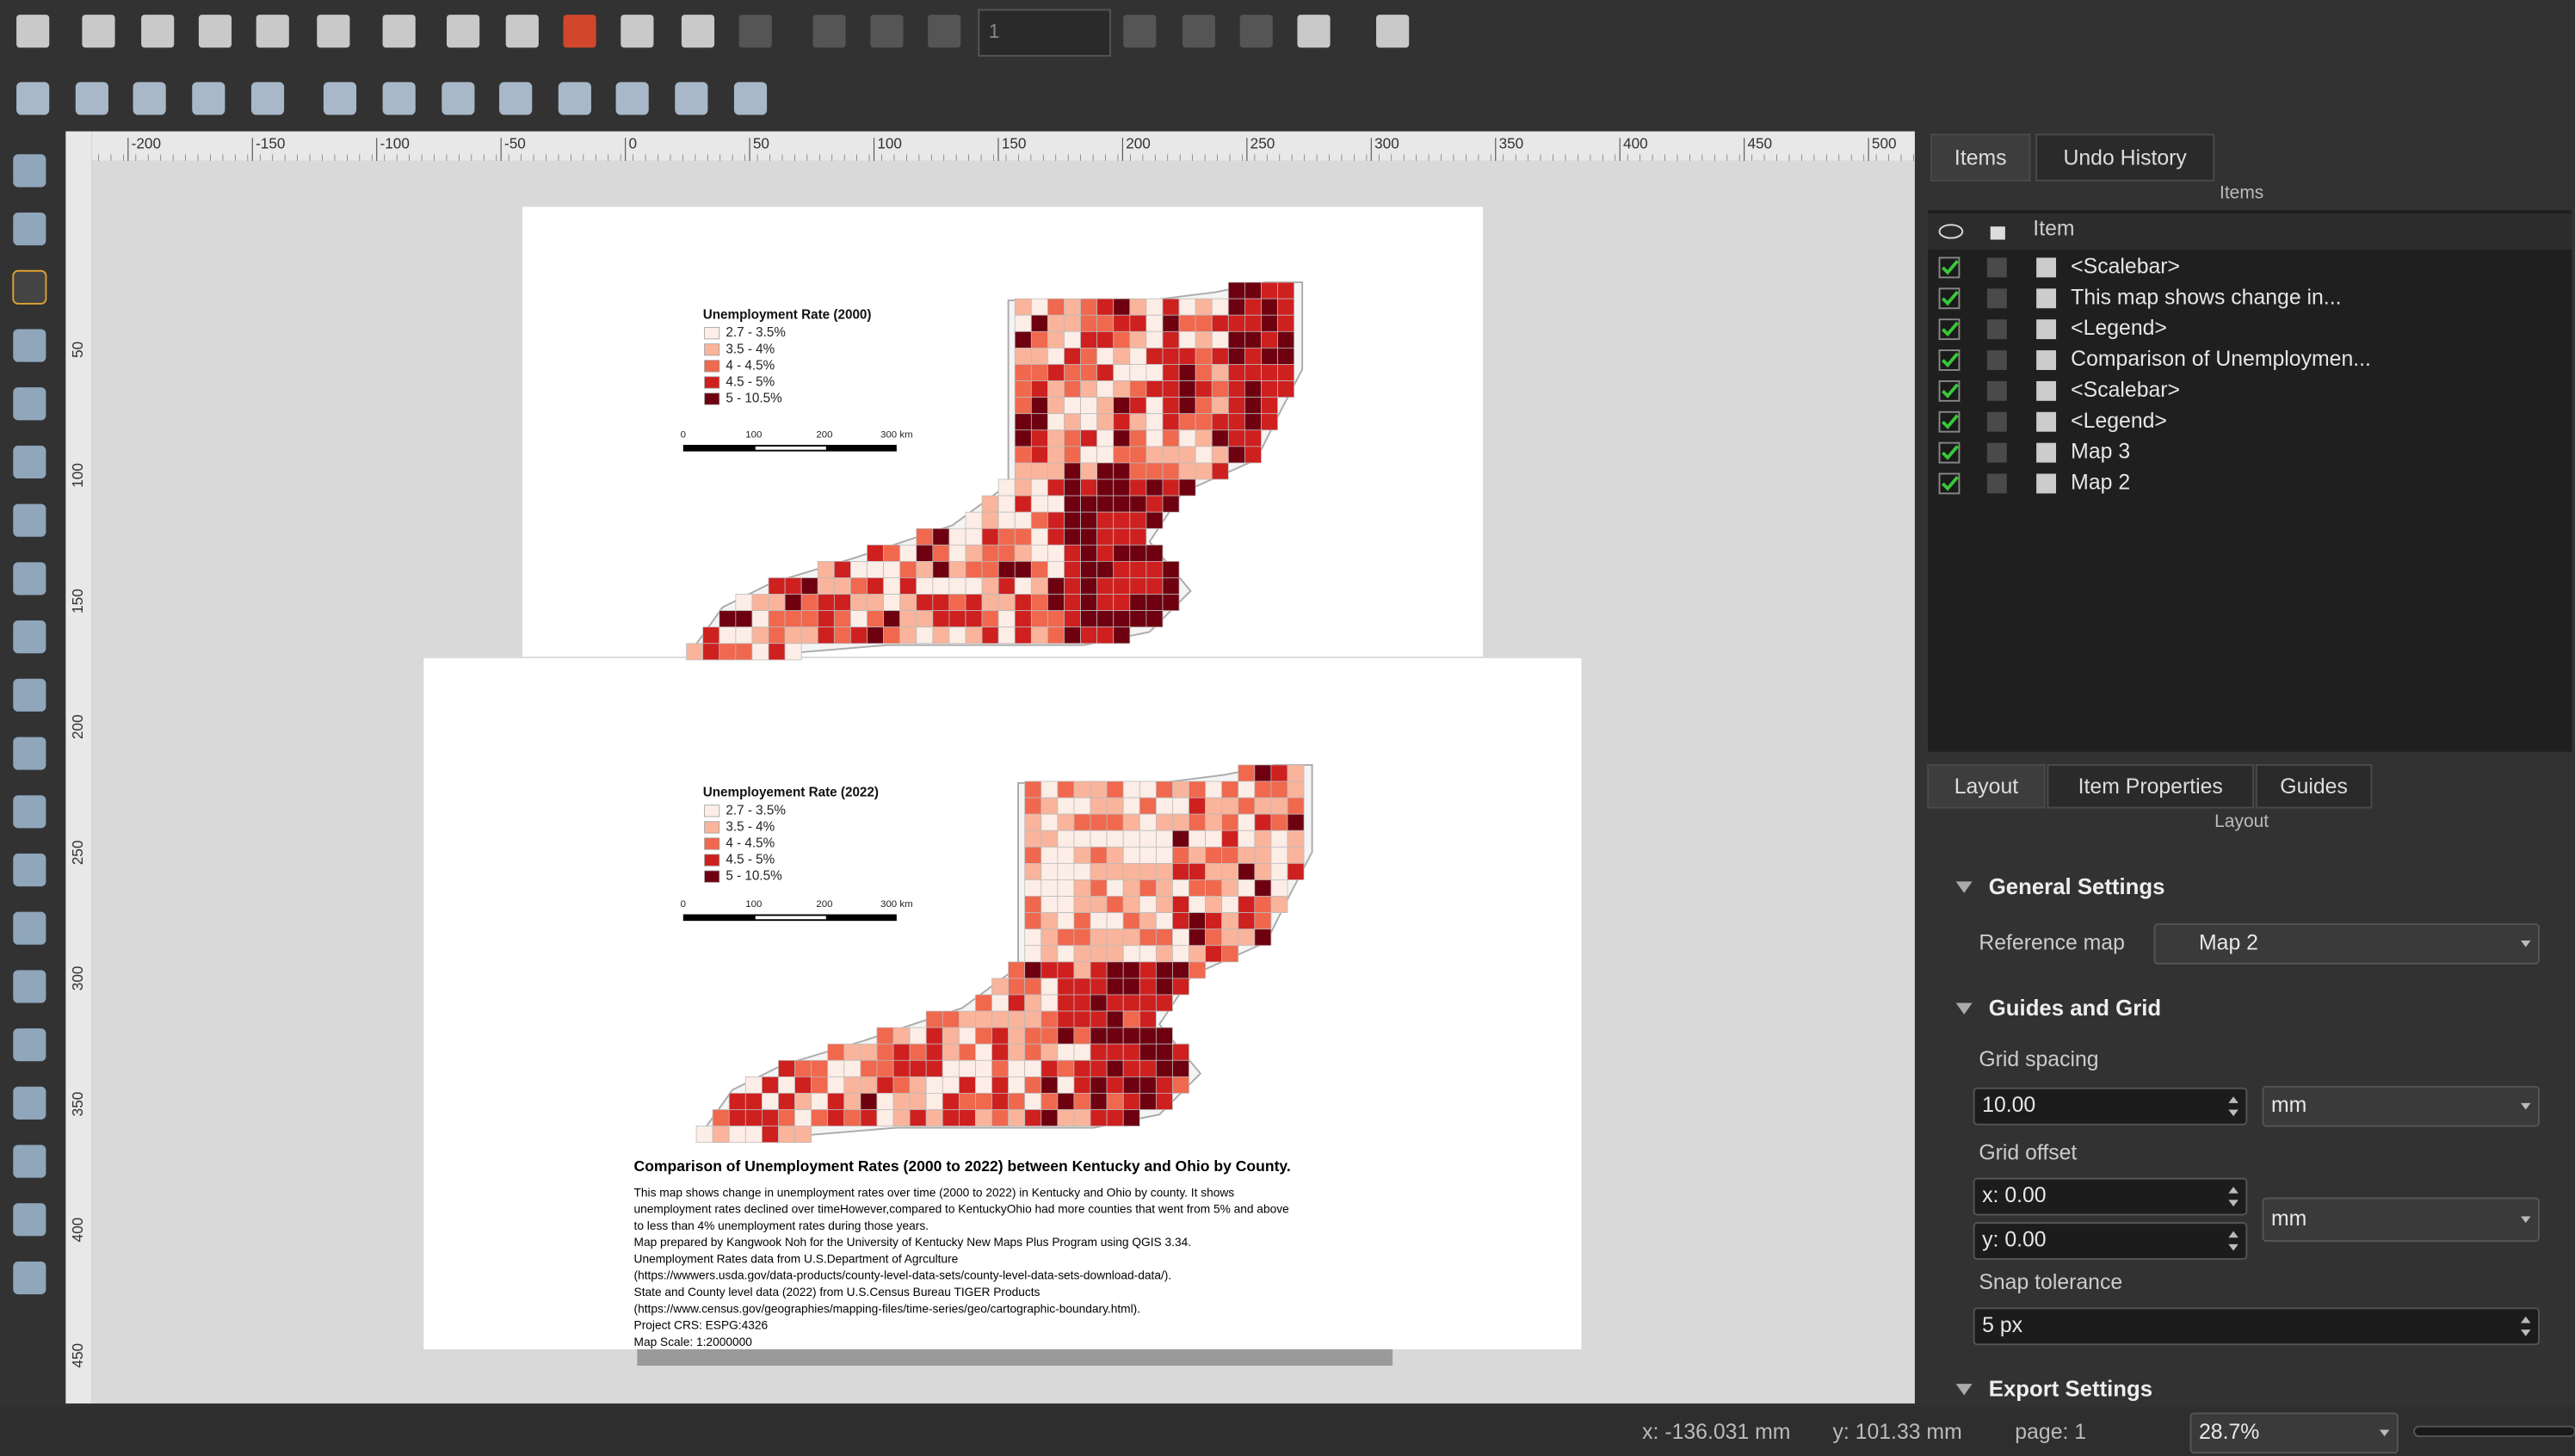 The height and width of the screenshot is (1456, 2575). I want to click on page-selector, so click(1044, 33).